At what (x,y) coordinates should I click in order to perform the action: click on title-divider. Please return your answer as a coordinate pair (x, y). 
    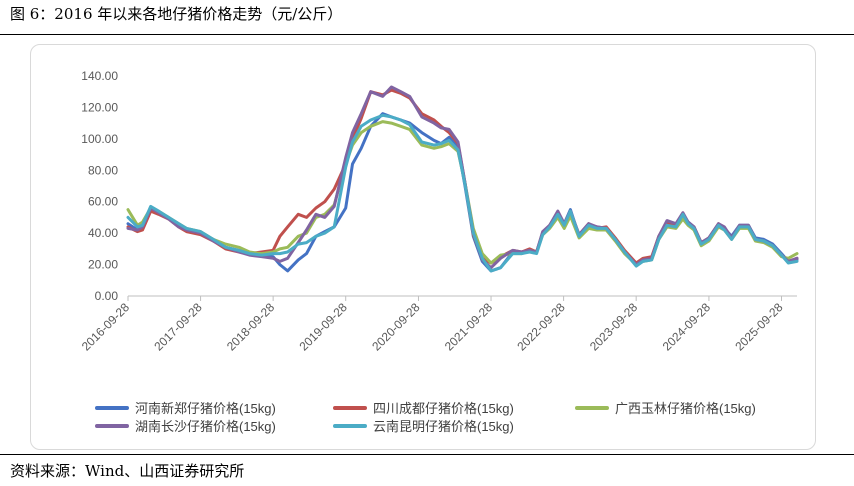
    Looking at the image, I should click on (427, 34).